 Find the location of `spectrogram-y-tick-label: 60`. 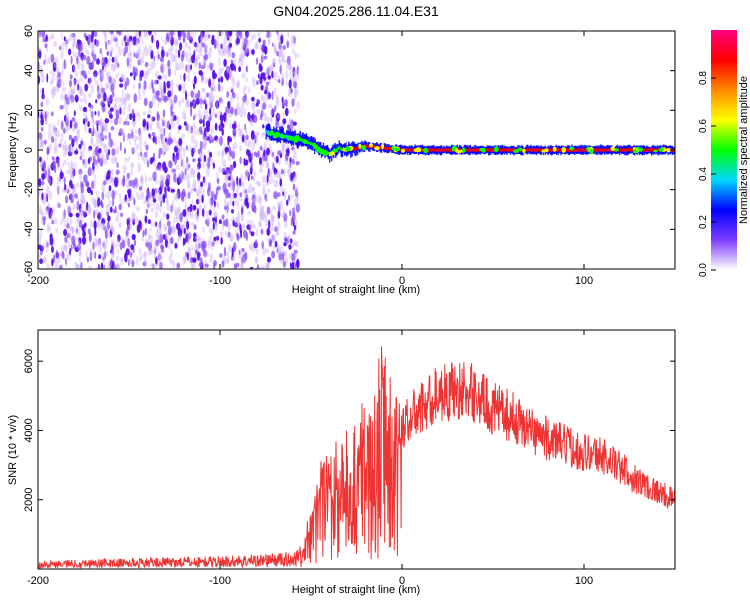

spectrogram-y-tick-label: 60 is located at coordinates (29, 31).